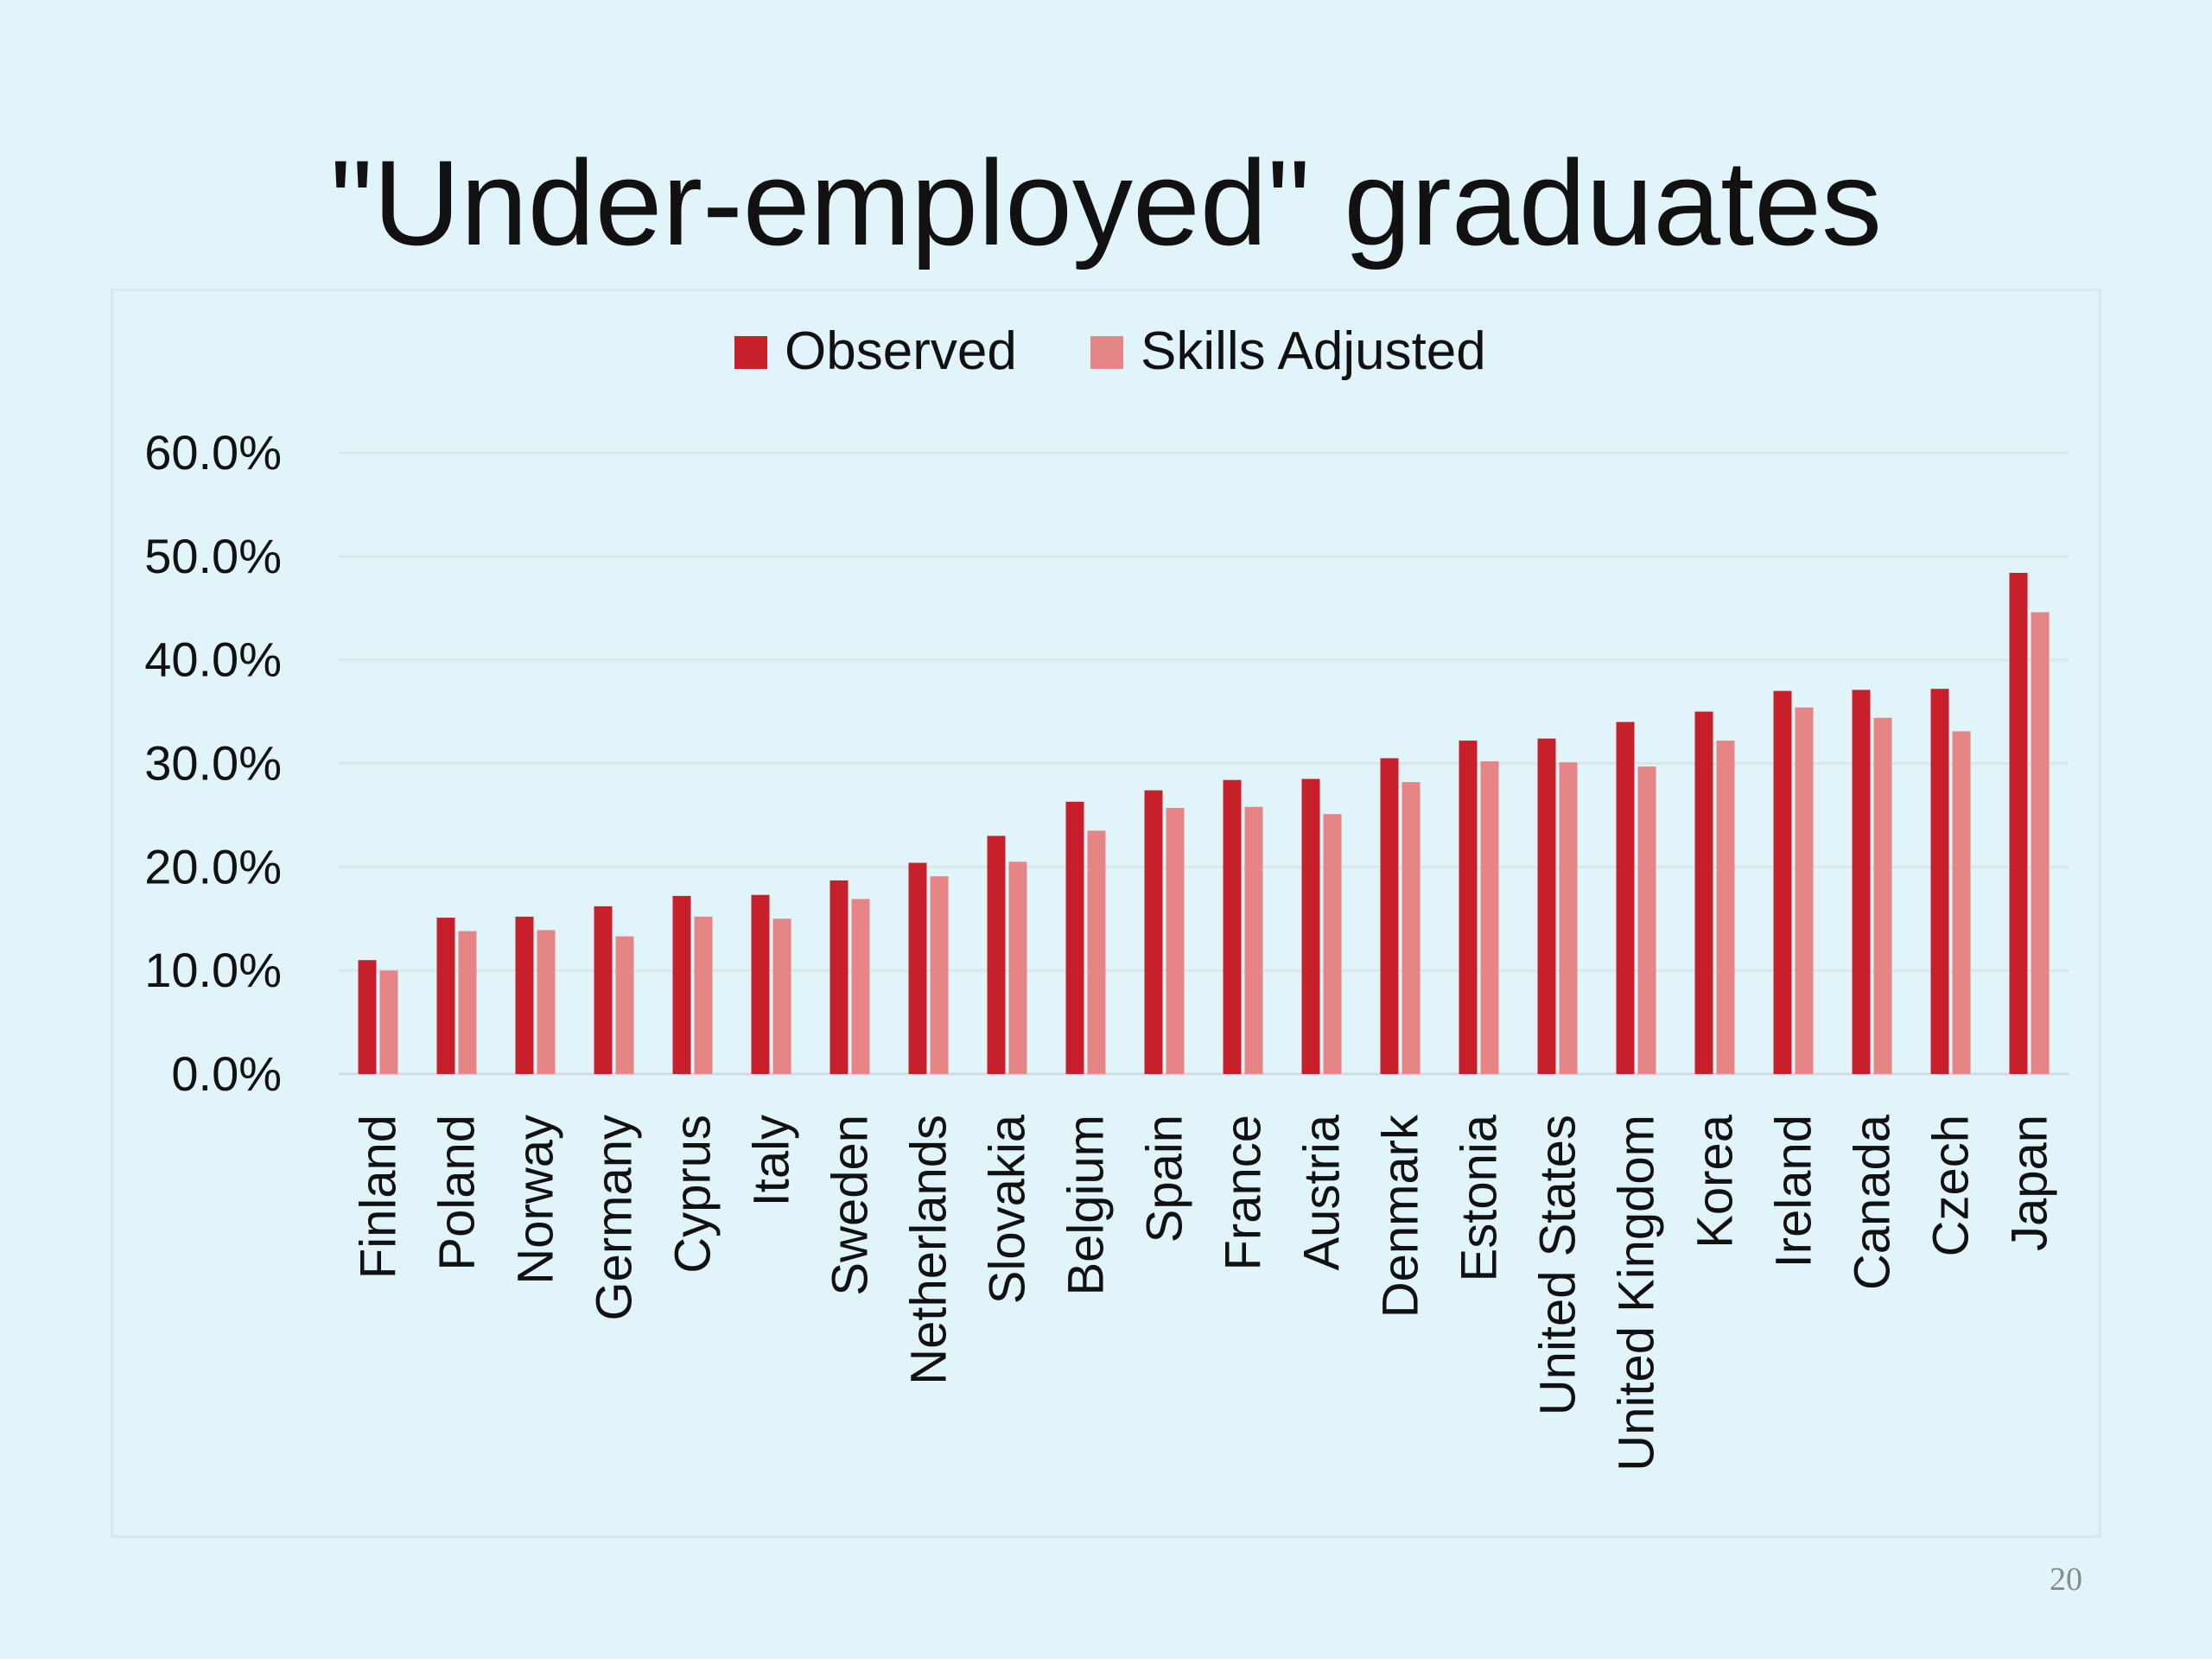 The height and width of the screenshot is (1659, 2212). What do you see at coordinates (772, 1160) in the screenshot?
I see `x-tick-label: Italy` at bounding box center [772, 1160].